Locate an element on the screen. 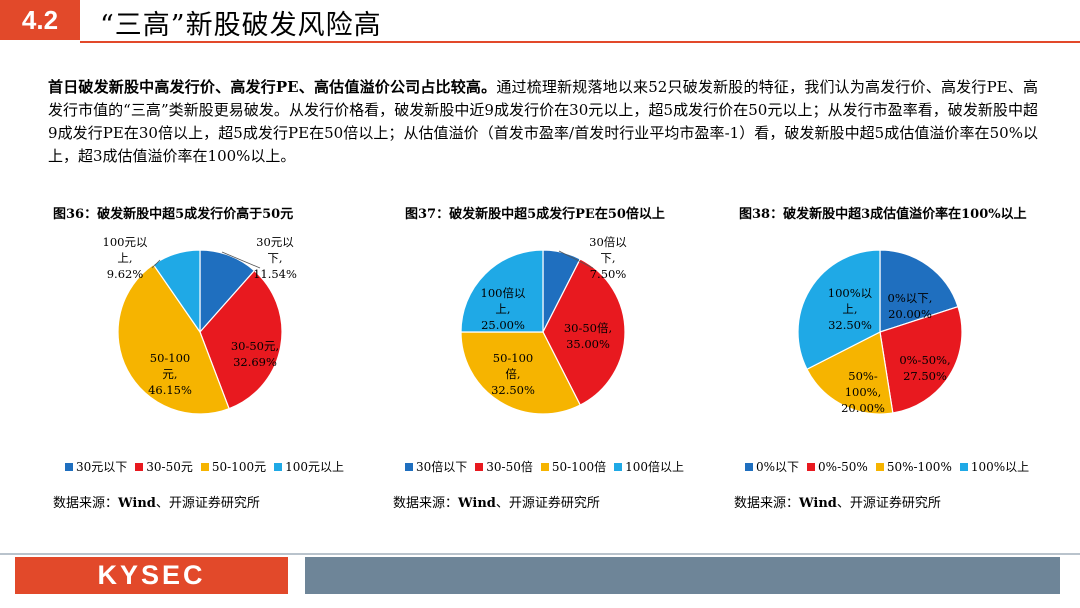 This screenshot has height=608, width=1080. data-label: 30-50倍, 35.00% is located at coordinates (588, 336).